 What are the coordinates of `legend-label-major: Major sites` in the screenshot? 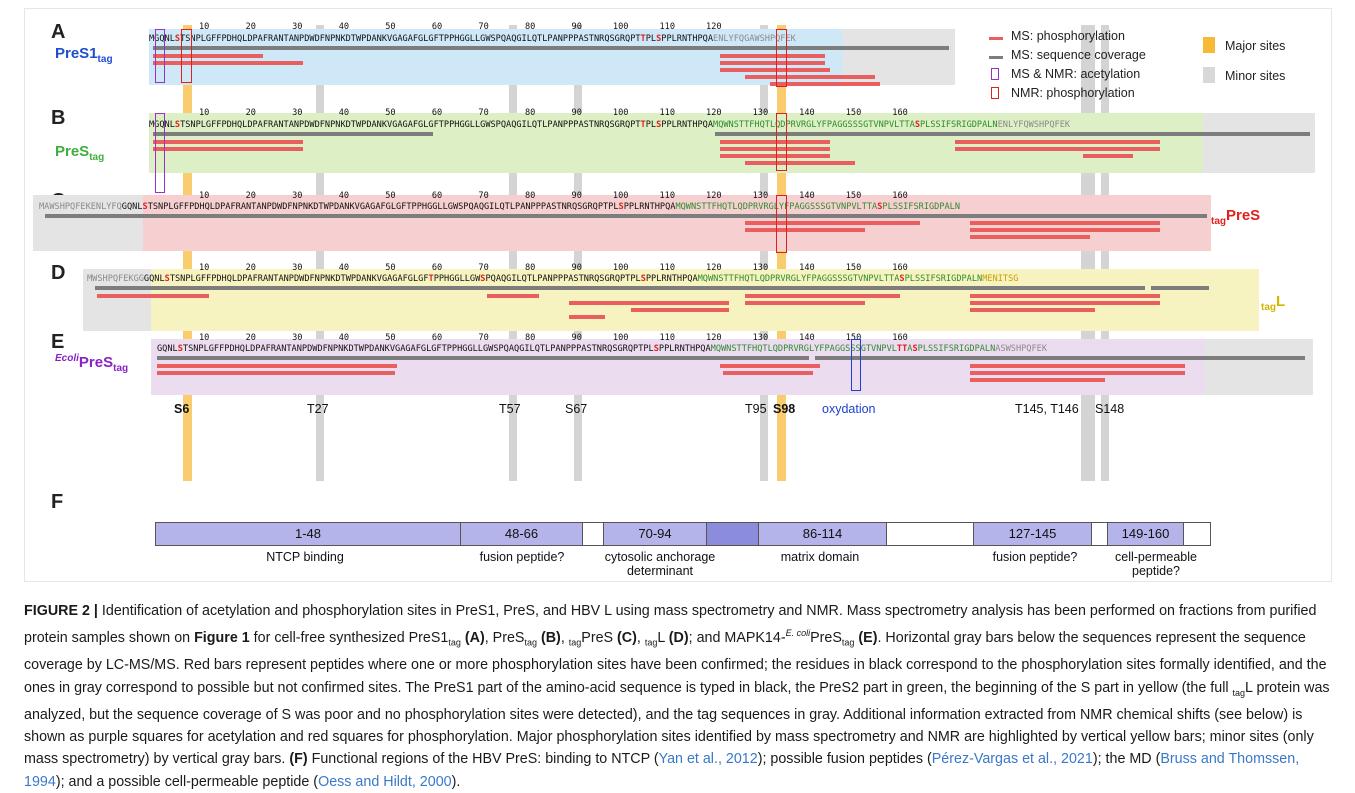 It's located at (1255, 46).